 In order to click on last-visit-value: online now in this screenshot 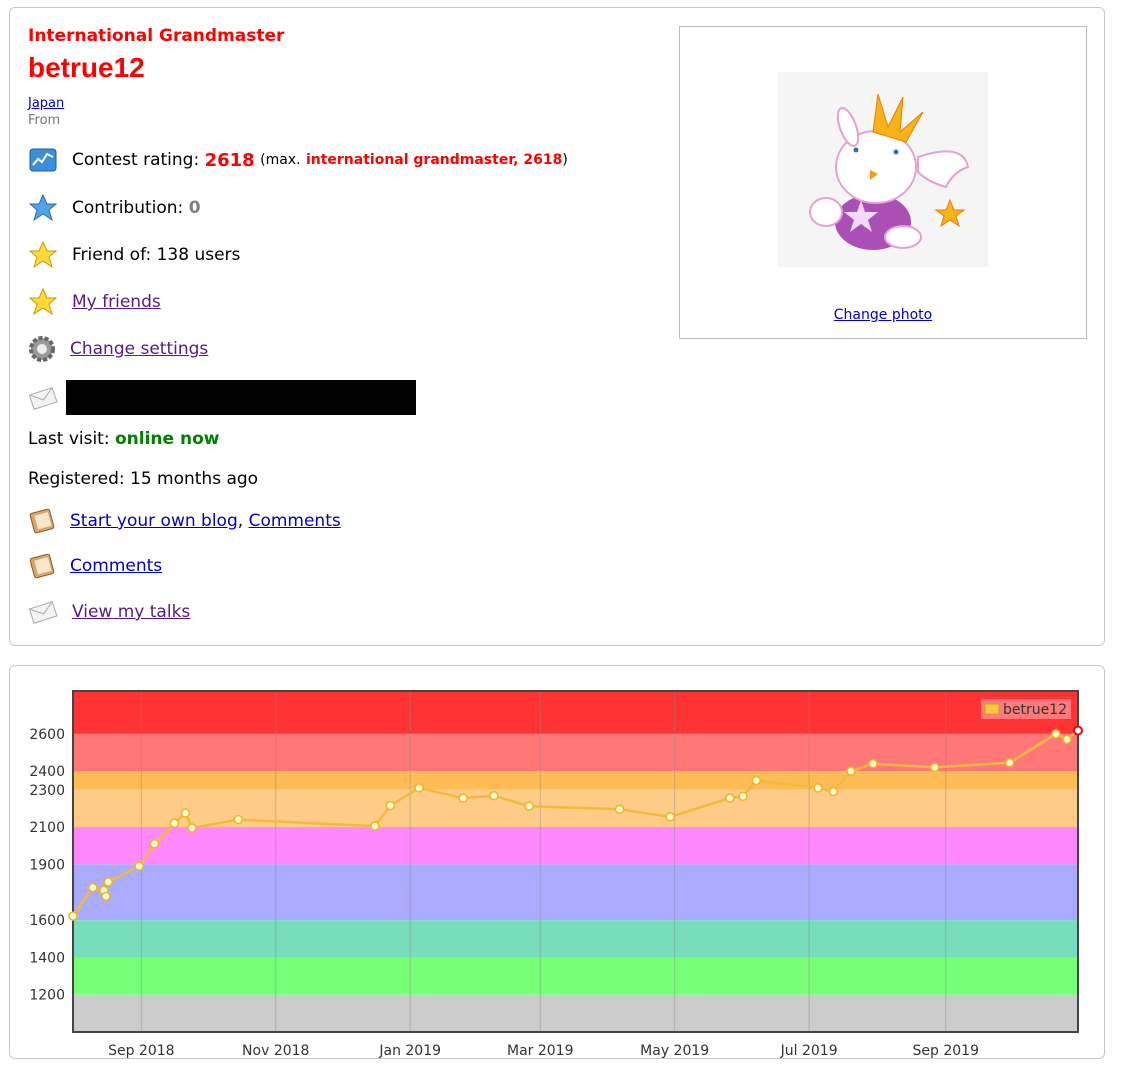, I will do `click(167, 439)`.